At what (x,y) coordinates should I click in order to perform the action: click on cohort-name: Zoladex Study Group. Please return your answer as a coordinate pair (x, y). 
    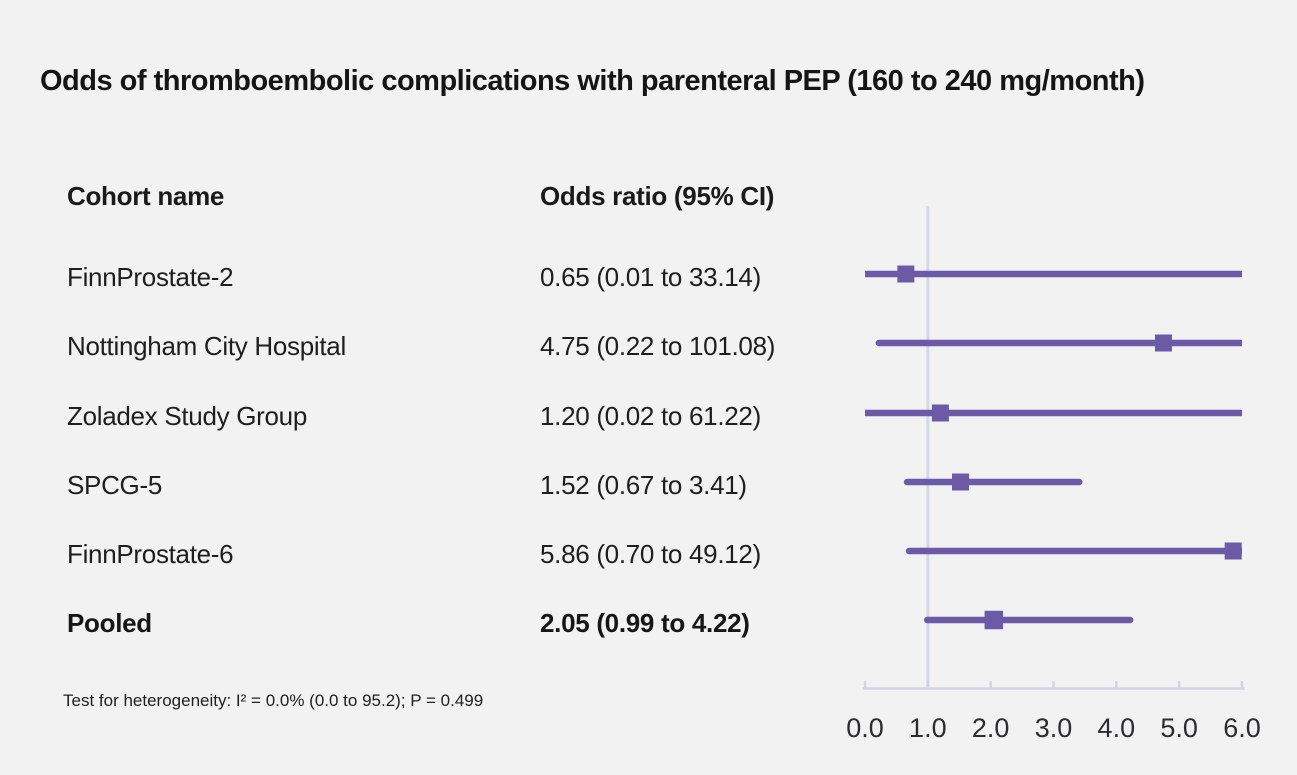
    Looking at the image, I should click on (187, 416).